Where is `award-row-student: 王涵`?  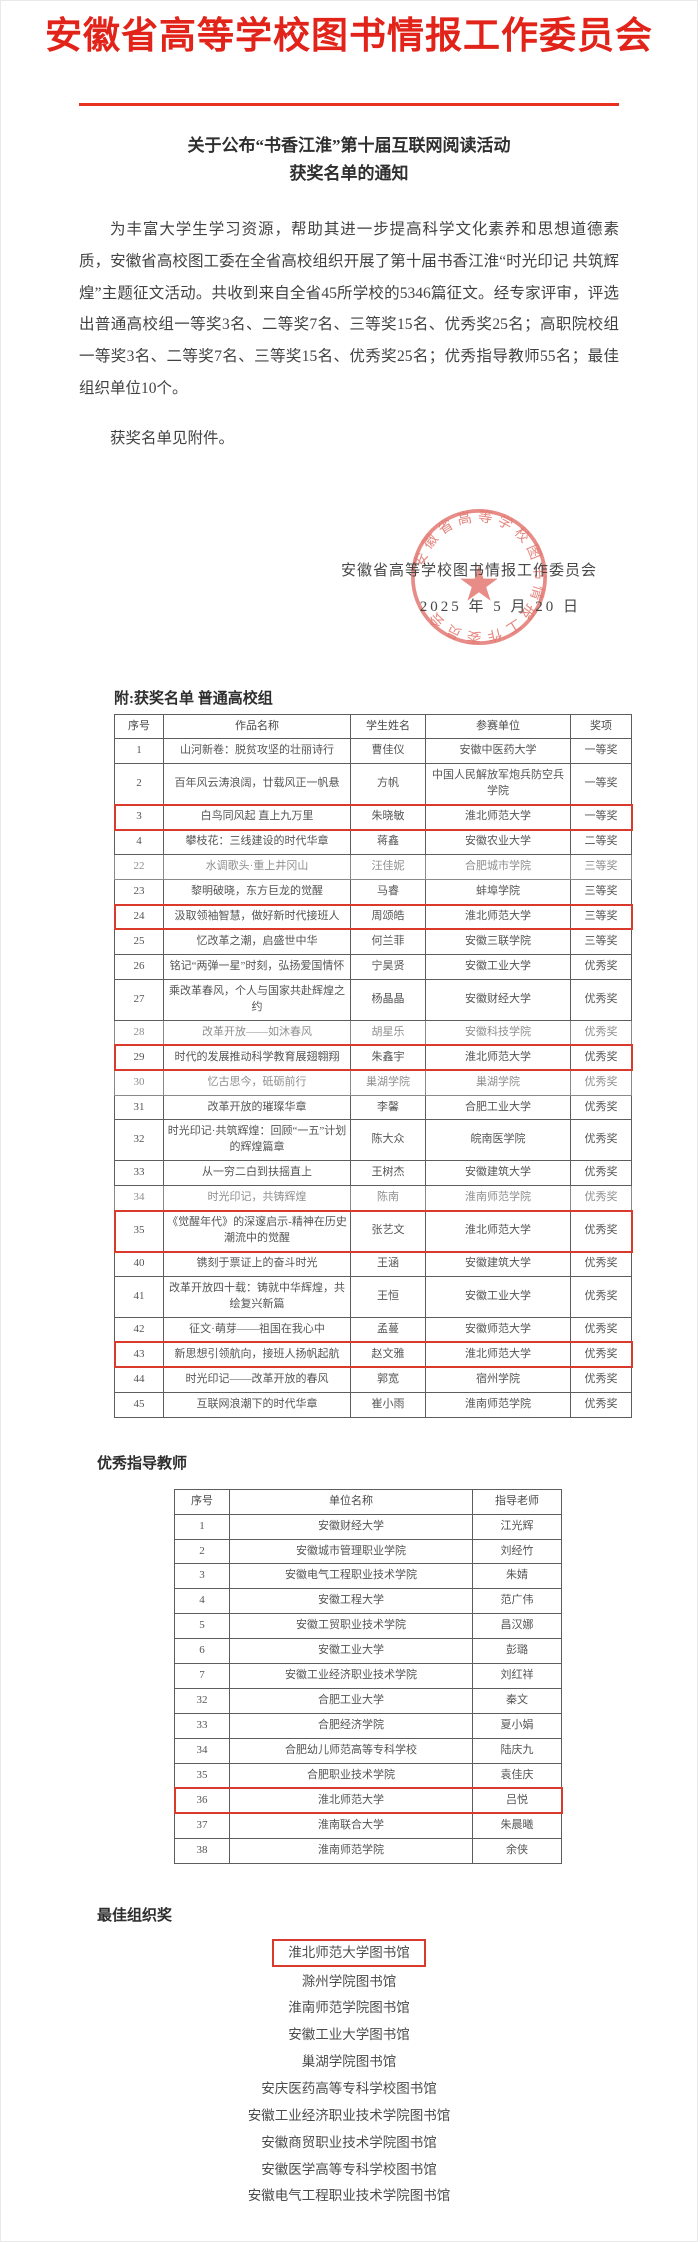
award-row-student: 王涵 is located at coordinates (388, 1264).